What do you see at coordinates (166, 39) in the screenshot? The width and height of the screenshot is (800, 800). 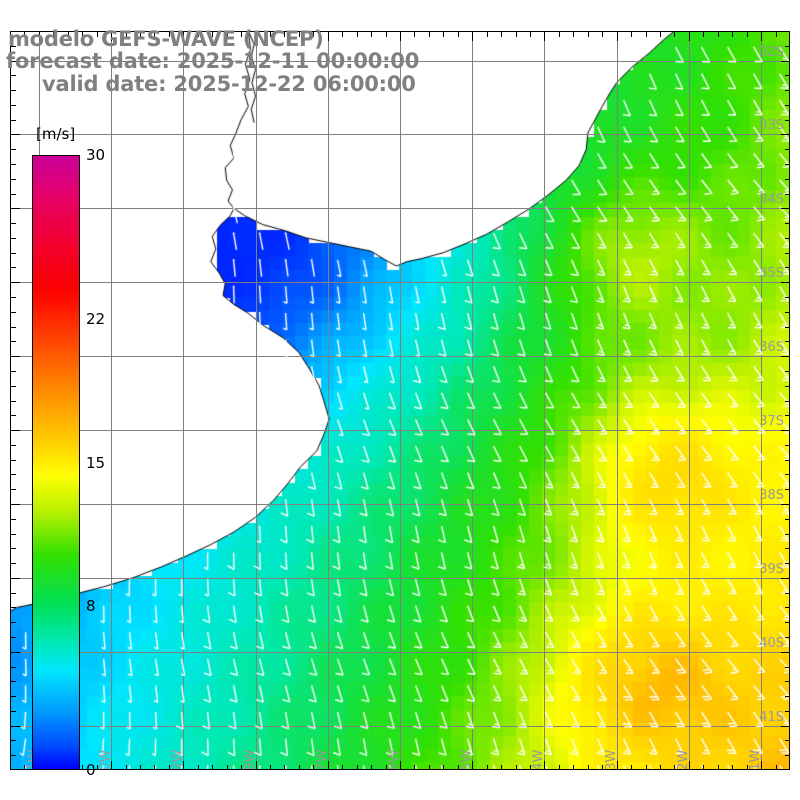 I see `title-model-line: modelo GEFS-WAVE (NCEP)` at bounding box center [166, 39].